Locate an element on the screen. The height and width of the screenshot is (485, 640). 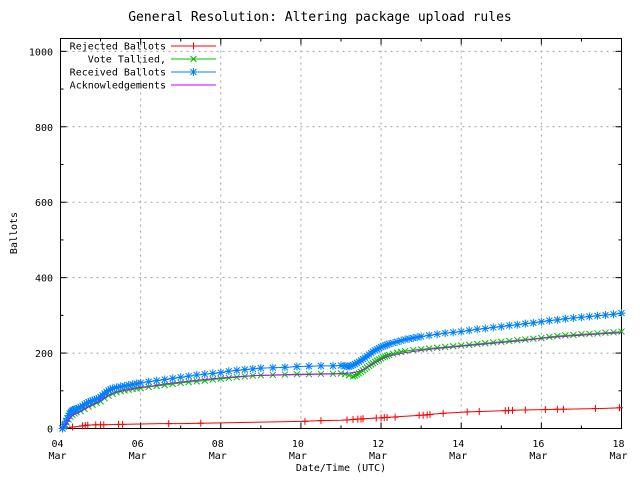
legend-label: Received Ballots is located at coordinates (118, 73).